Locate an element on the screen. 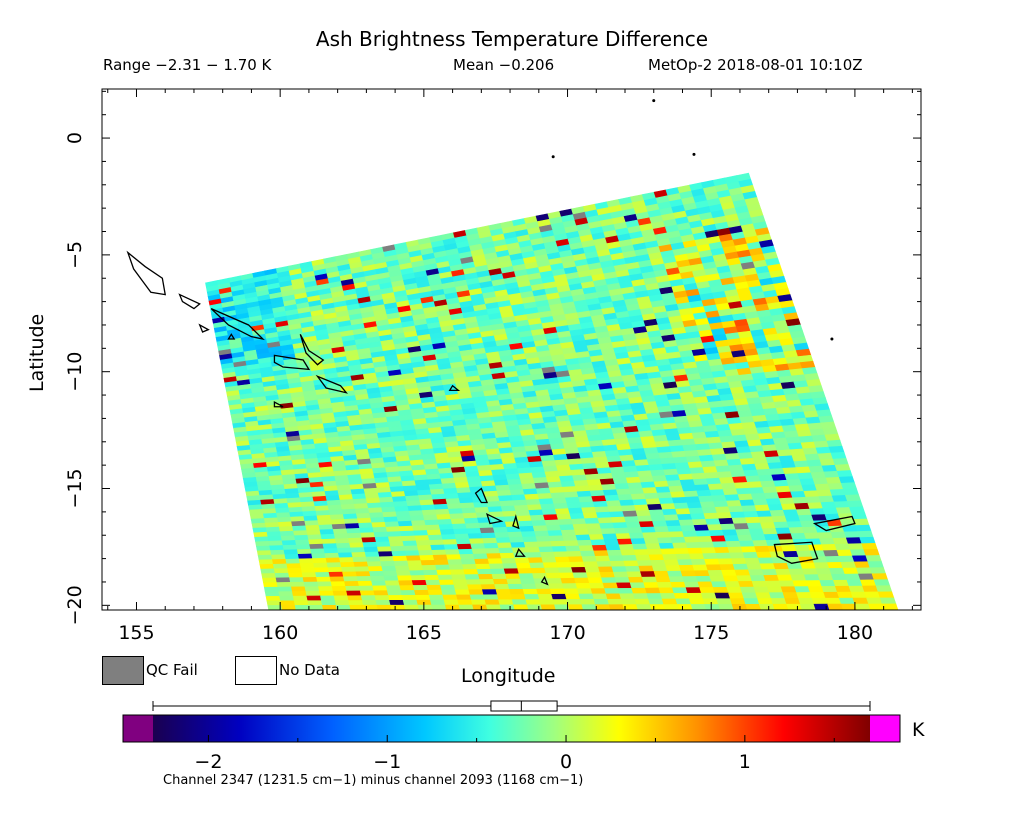  satellite-time-text: MetOp-2 2018-08-01 10:10Z is located at coordinates (755, 65).